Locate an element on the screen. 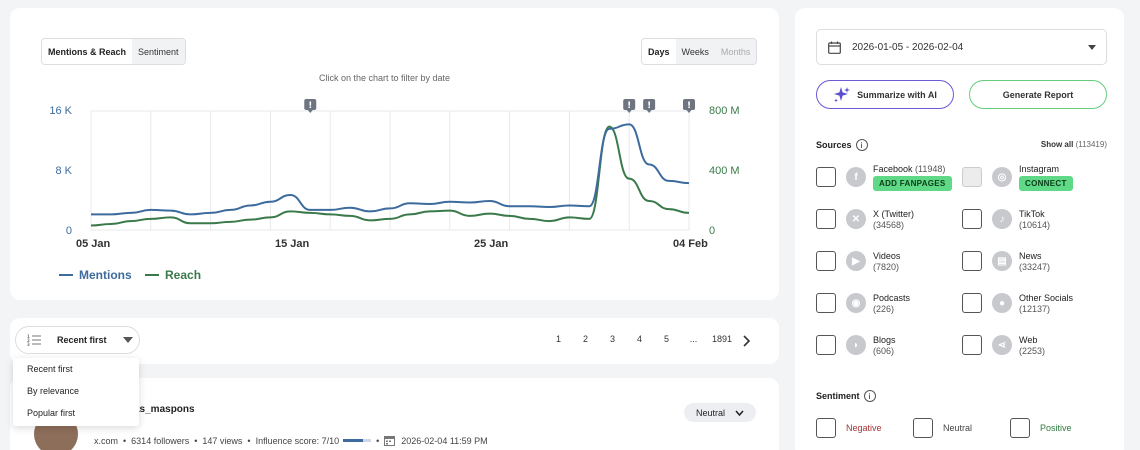 The image size is (1140, 450). source-name: Other Socials is located at coordinates (1046, 298).